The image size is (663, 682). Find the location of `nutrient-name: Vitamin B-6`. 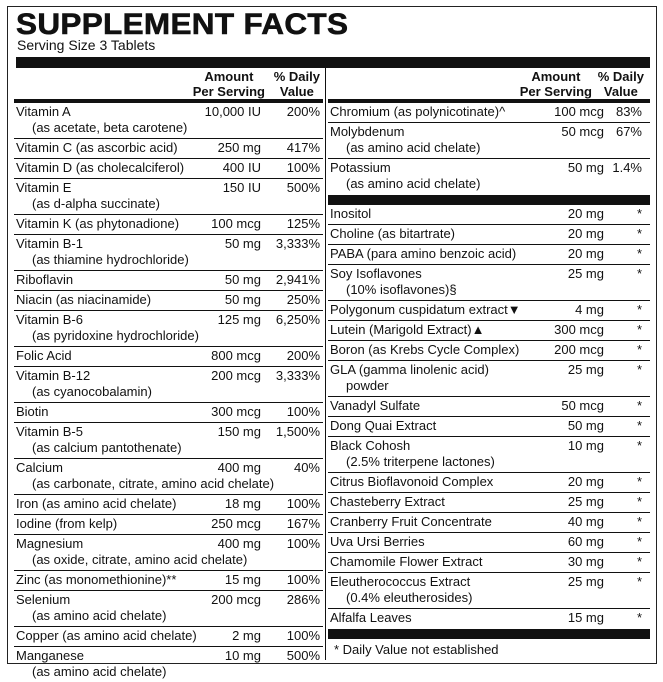

nutrient-name: Vitamin B-6 is located at coordinates (49, 319).